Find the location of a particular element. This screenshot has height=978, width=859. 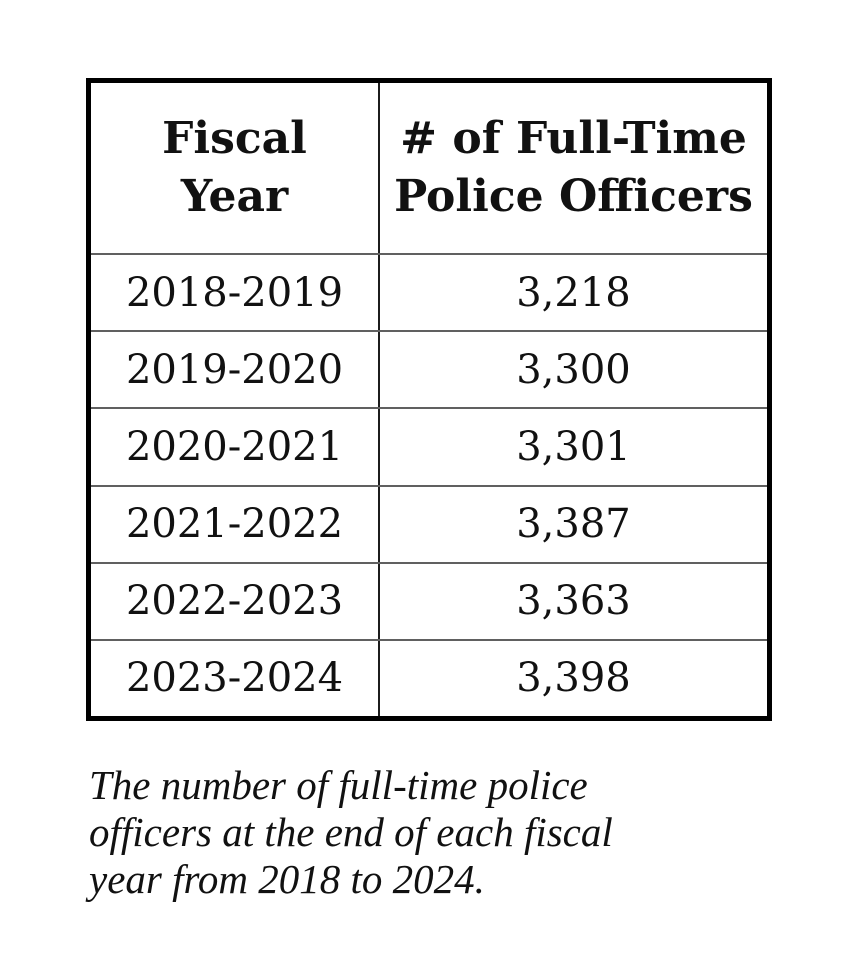

caption-line3: year from 2018 to 2024. is located at coordinates (287, 879).